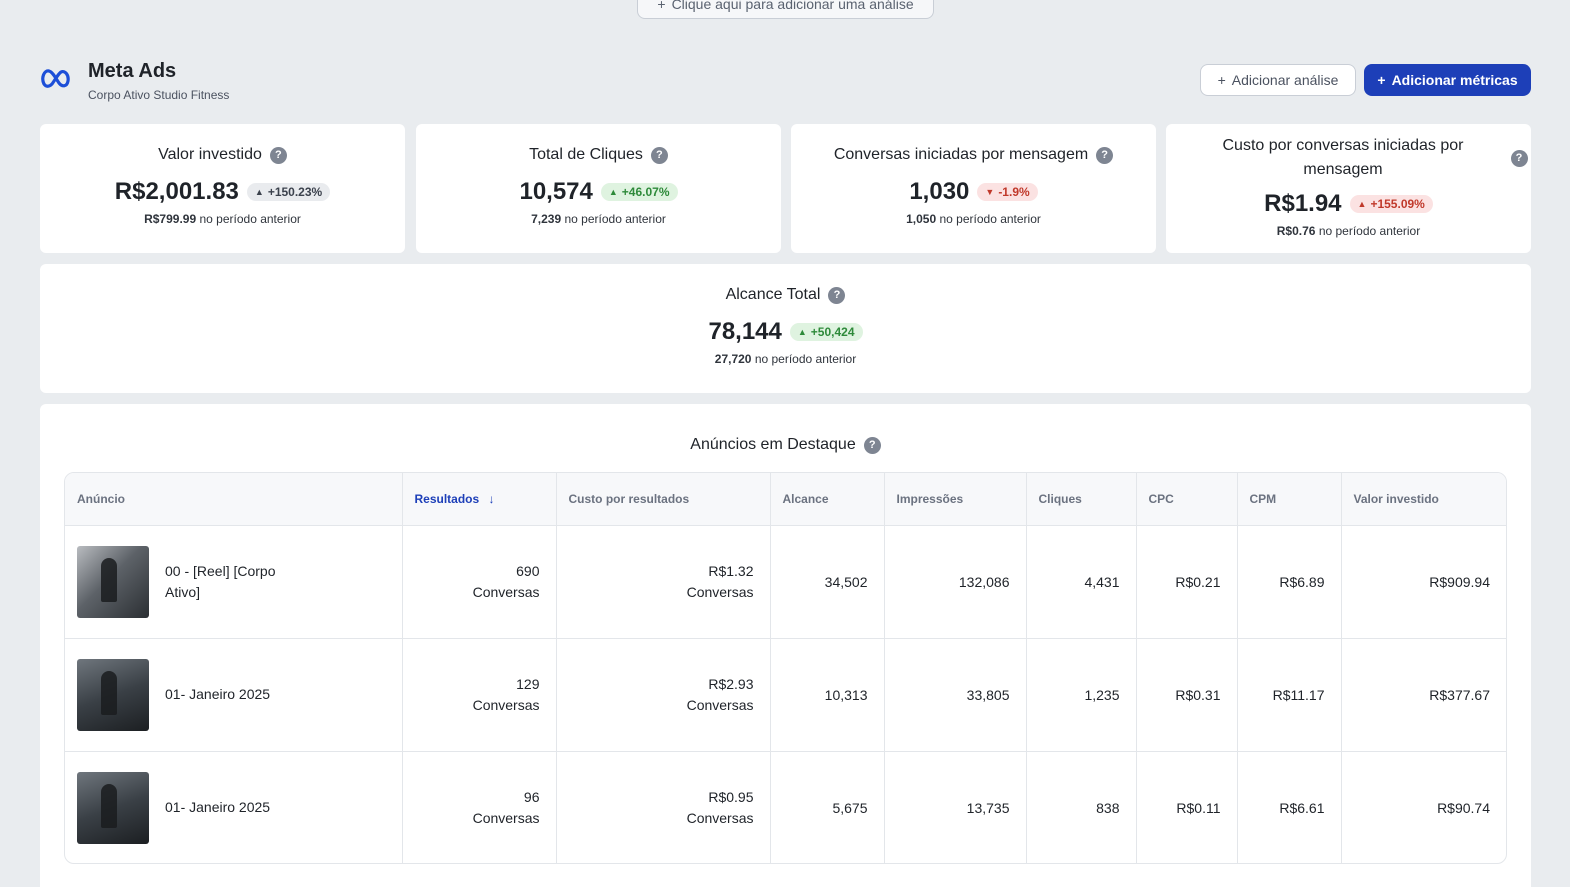 This screenshot has height=887, width=1570. What do you see at coordinates (170, 219) in the screenshot?
I see `prev-value: R$799.99` at bounding box center [170, 219].